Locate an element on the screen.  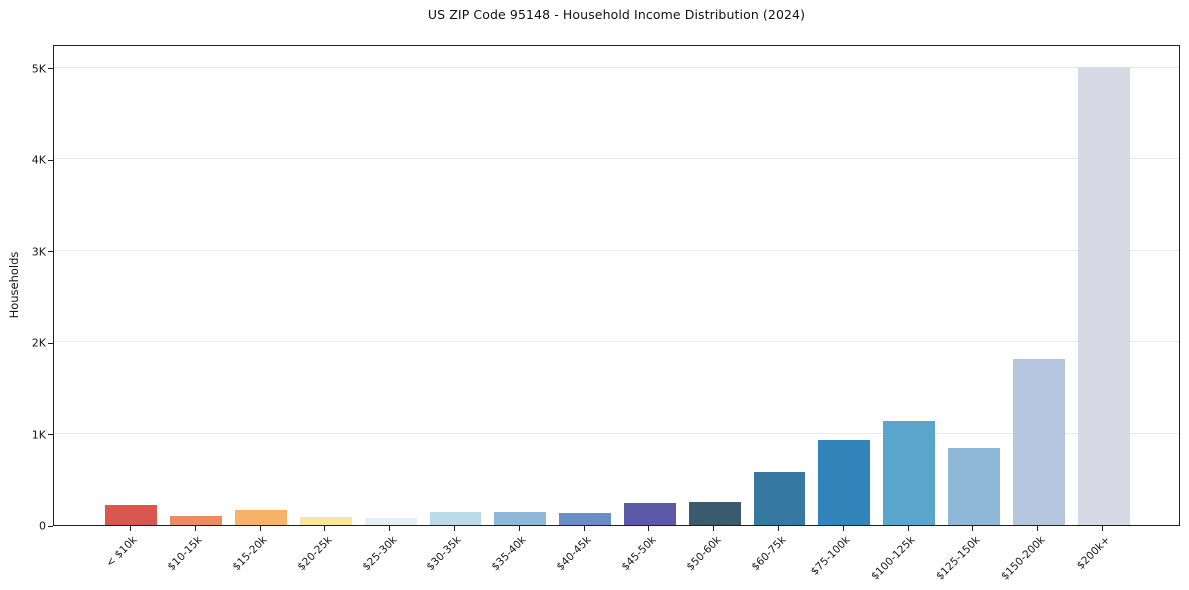
y-tick-label: 2K is located at coordinates (38, 343).